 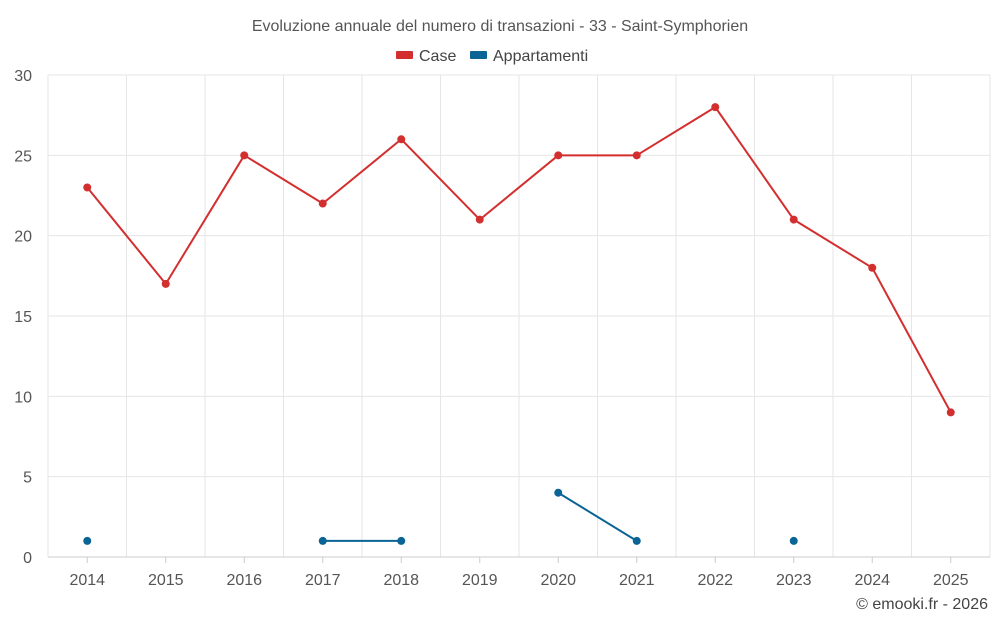 I want to click on x-tick-label: 2016, so click(x=244, y=580).